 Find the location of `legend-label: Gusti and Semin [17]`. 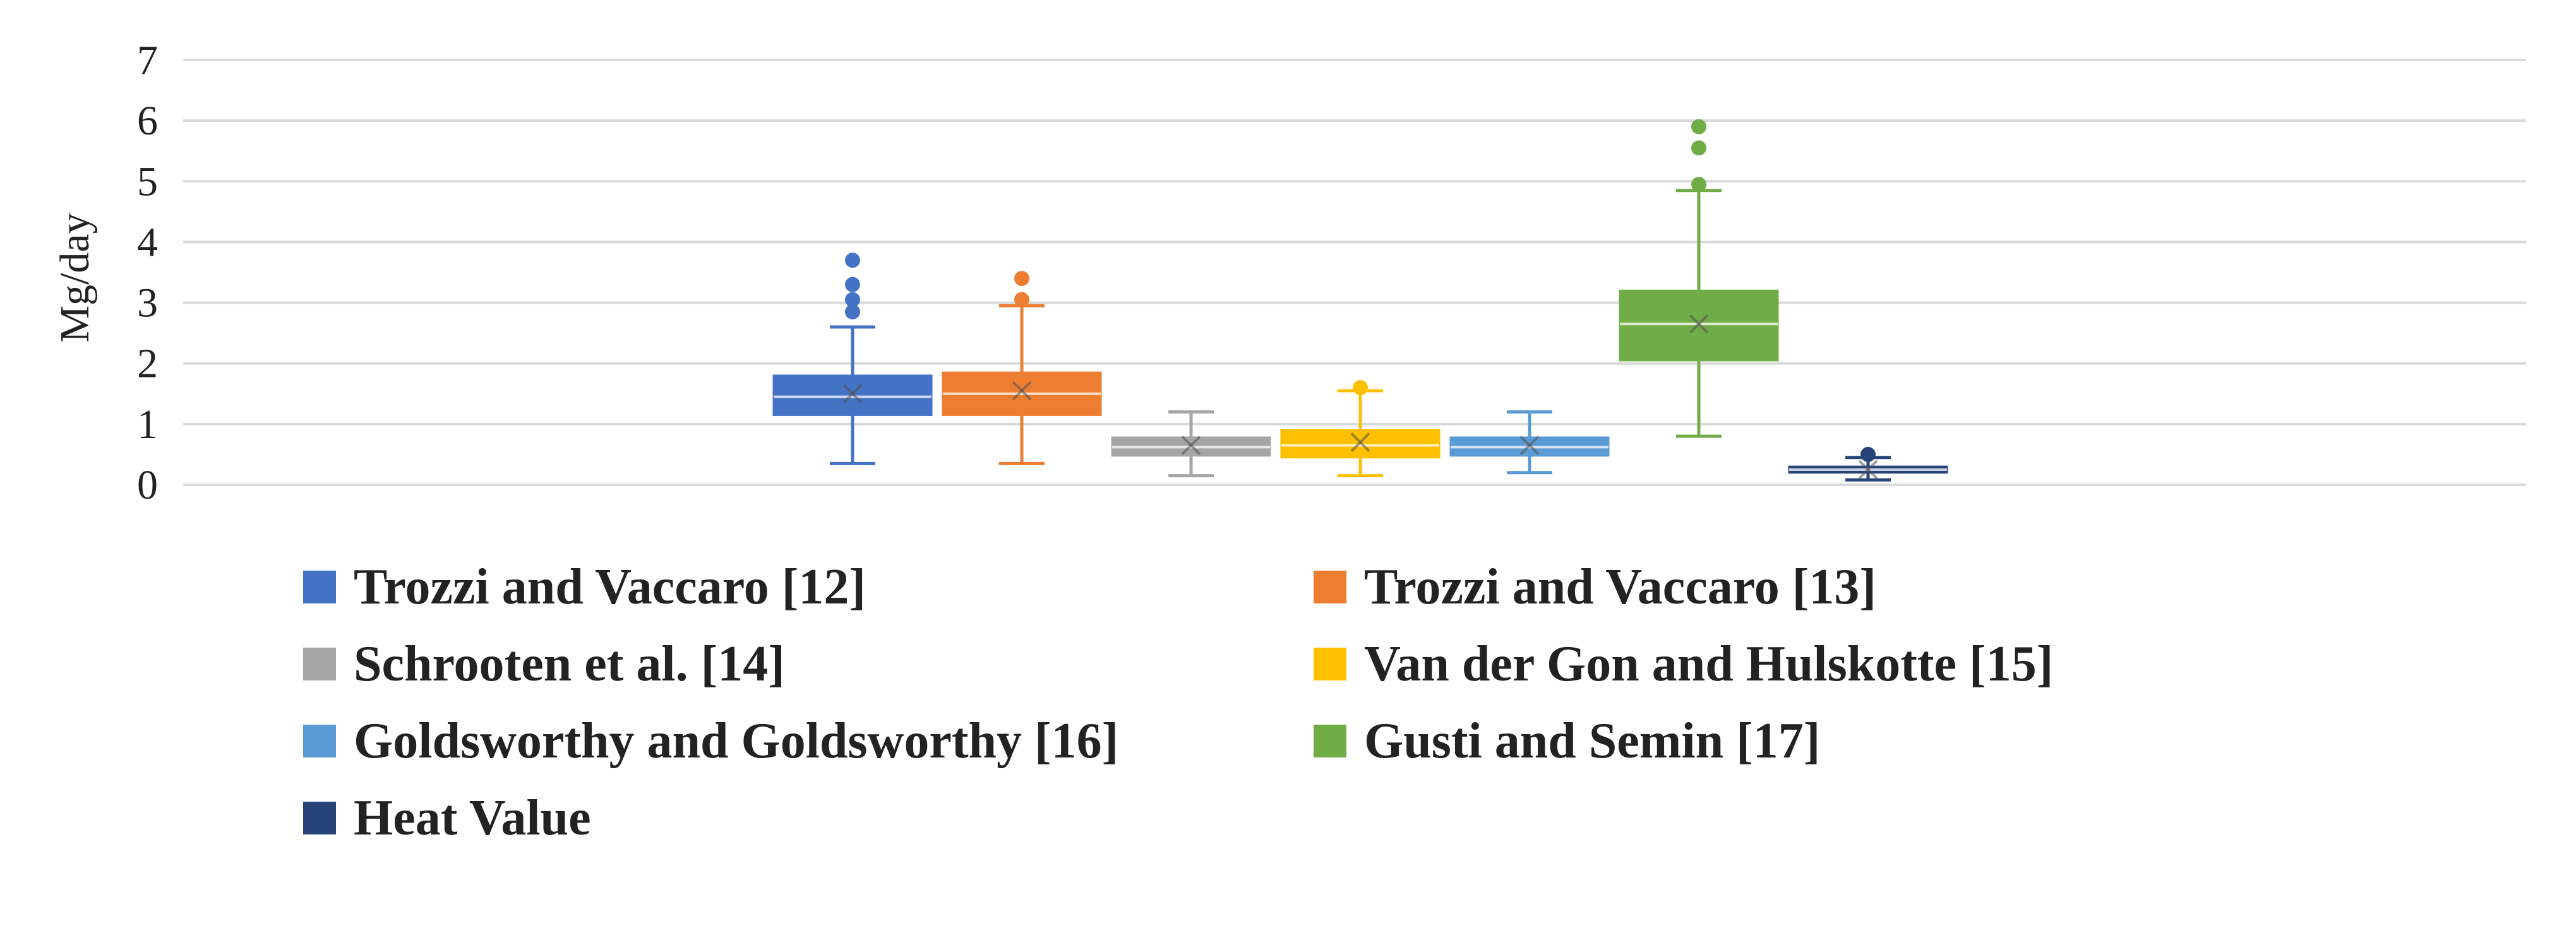

legend-label: Gusti and Semin [17] is located at coordinates (1592, 741).